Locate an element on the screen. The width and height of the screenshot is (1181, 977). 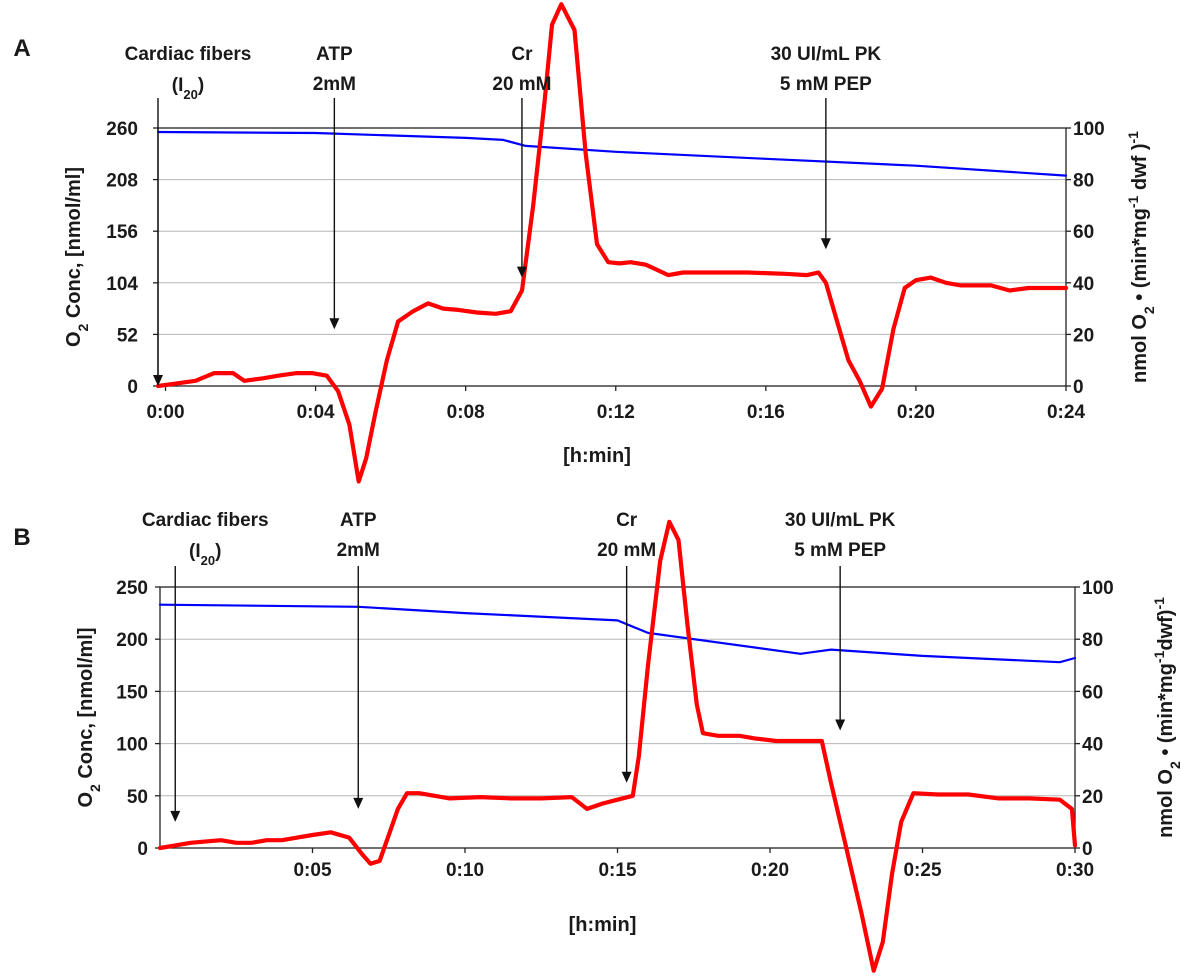
x-tick-label: 0:12 is located at coordinates (616, 412).